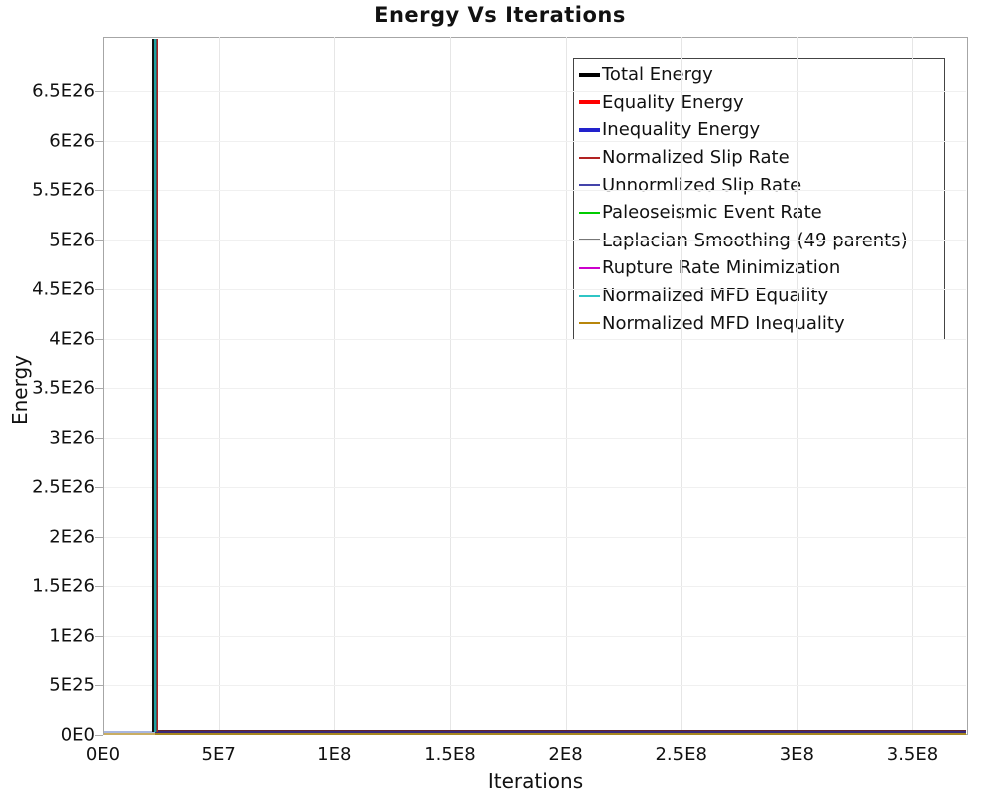 Image resolution: width=1000 pixels, height=800 pixels. What do you see at coordinates (72, 339) in the screenshot?
I see `y-tick-label: 4E26` at bounding box center [72, 339].